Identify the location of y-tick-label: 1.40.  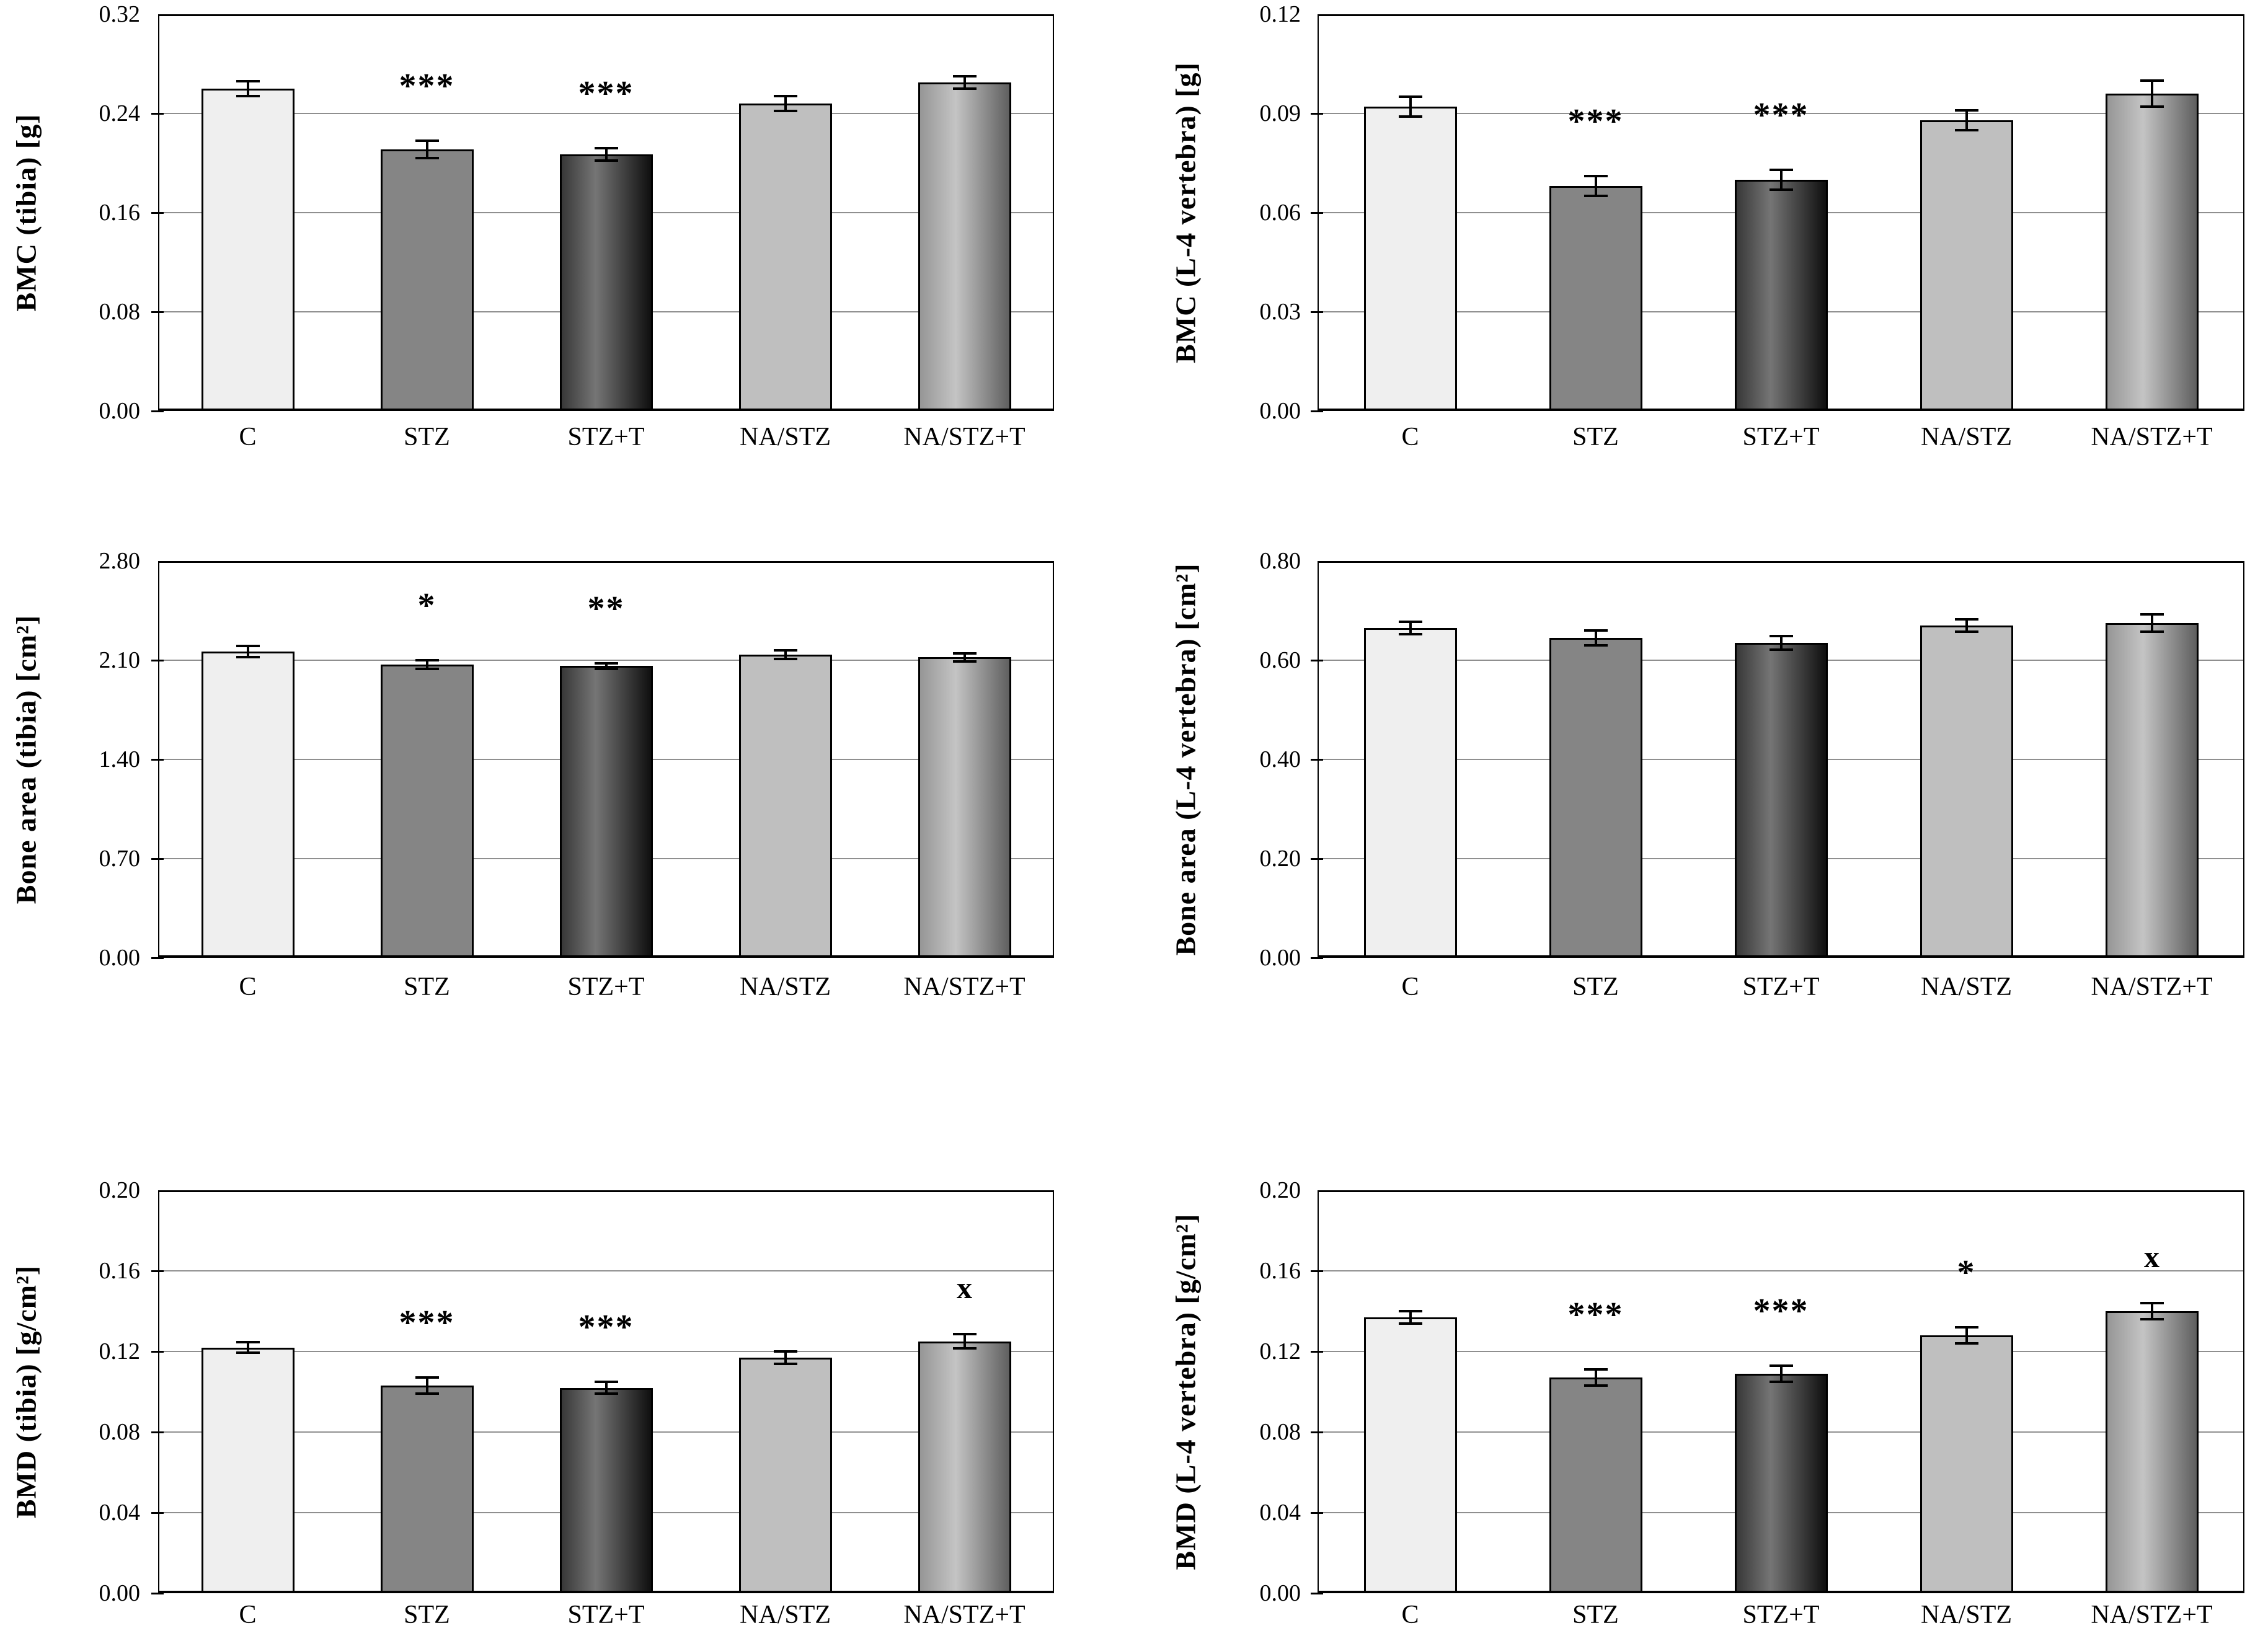
(120, 759).